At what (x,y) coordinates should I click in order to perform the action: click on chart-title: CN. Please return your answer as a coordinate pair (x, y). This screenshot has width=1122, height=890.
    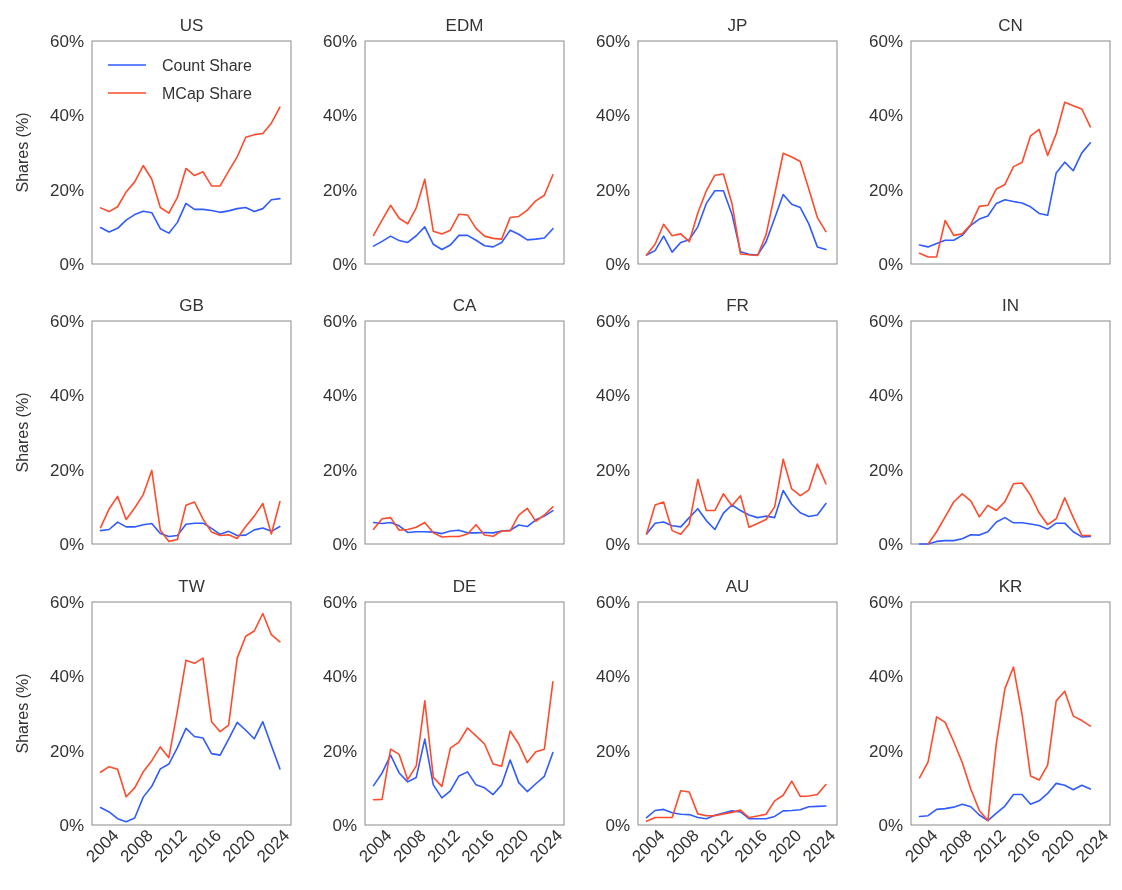
    Looking at the image, I should click on (1010, 25).